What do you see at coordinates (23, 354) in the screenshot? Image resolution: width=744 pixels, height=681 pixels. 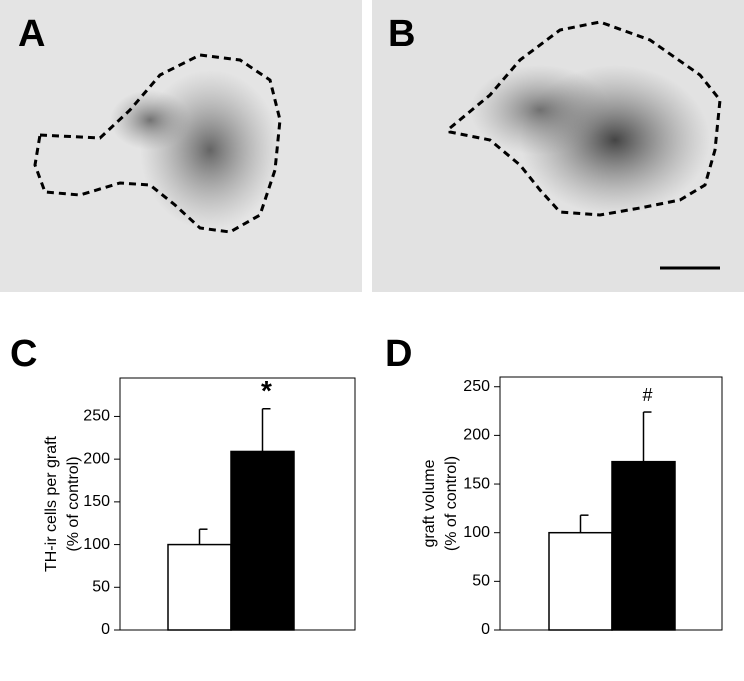 I see `panel-label: C` at bounding box center [23, 354].